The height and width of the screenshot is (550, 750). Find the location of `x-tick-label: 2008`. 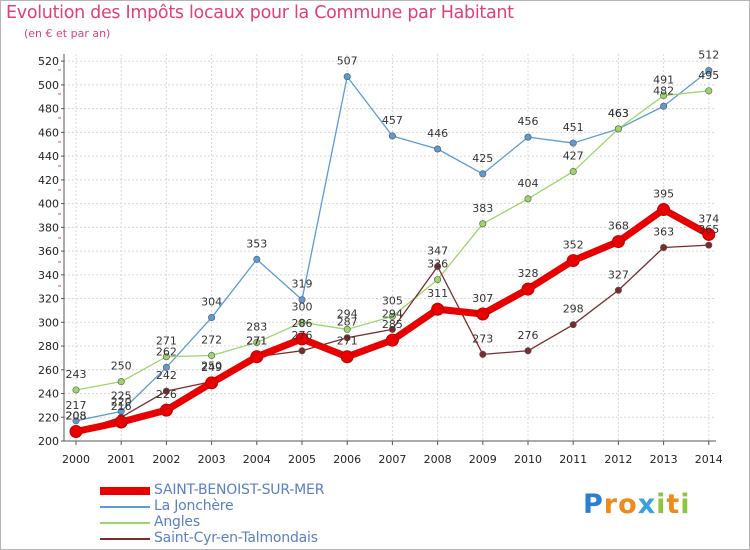

x-tick-label: 2008 is located at coordinates (438, 459).